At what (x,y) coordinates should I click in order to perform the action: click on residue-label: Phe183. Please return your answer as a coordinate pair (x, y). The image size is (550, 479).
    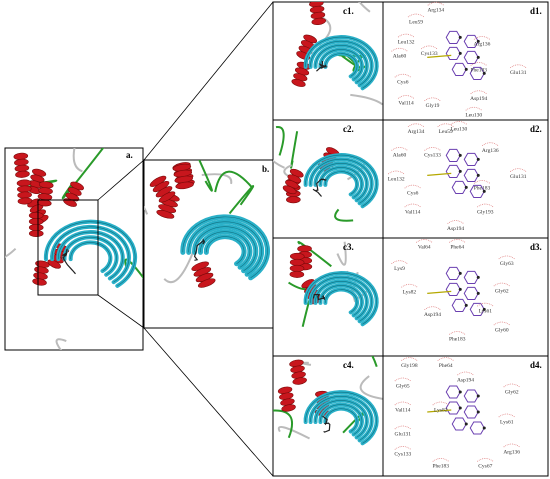
    Looking at the image, I should click on (482, 189).